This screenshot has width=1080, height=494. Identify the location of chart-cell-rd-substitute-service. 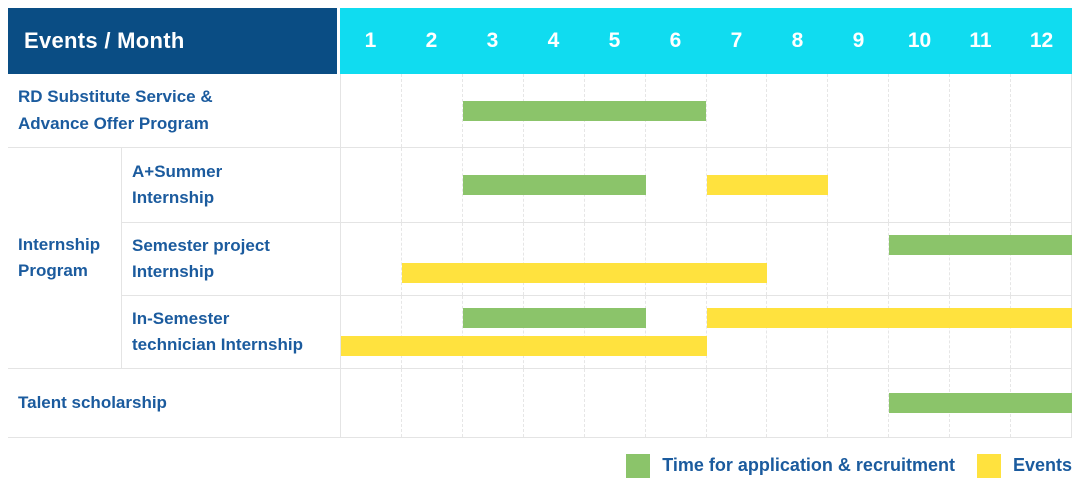
(706, 110).